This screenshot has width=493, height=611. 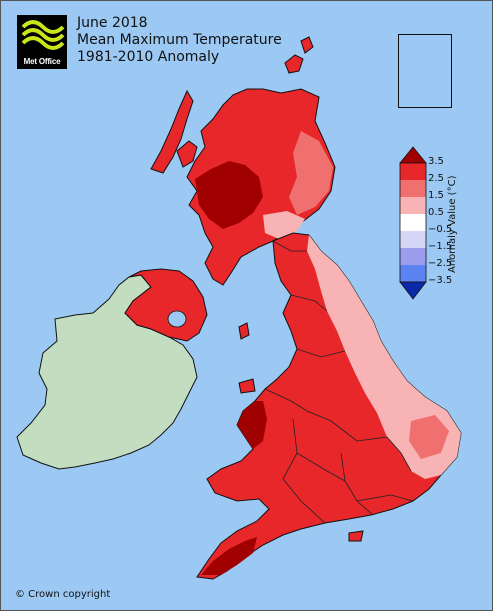 I want to click on scotland-borders, so click(x=284, y=225).